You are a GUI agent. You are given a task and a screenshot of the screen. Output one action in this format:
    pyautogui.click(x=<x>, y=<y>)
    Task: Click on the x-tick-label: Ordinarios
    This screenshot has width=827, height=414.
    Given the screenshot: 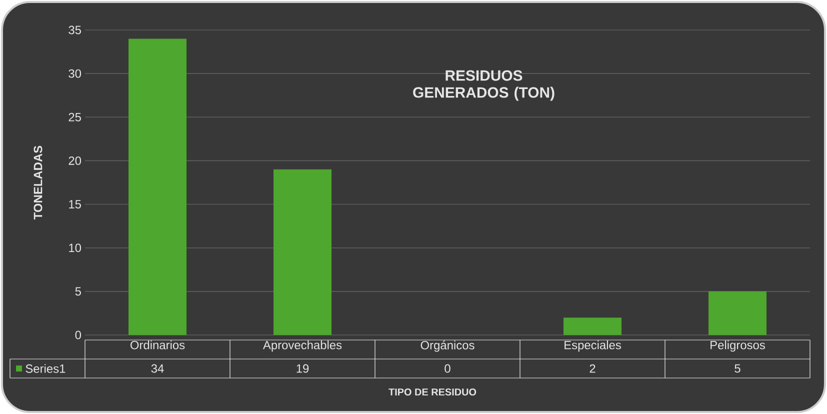 What is the action you would take?
    pyautogui.click(x=157, y=345)
    